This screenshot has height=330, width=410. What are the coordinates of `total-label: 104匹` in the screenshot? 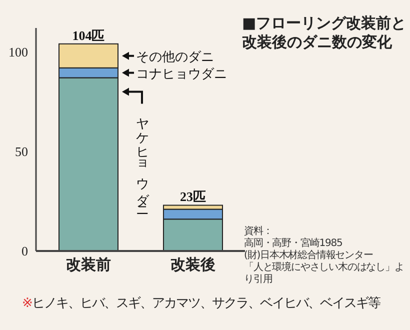 It's located at (88, 35).